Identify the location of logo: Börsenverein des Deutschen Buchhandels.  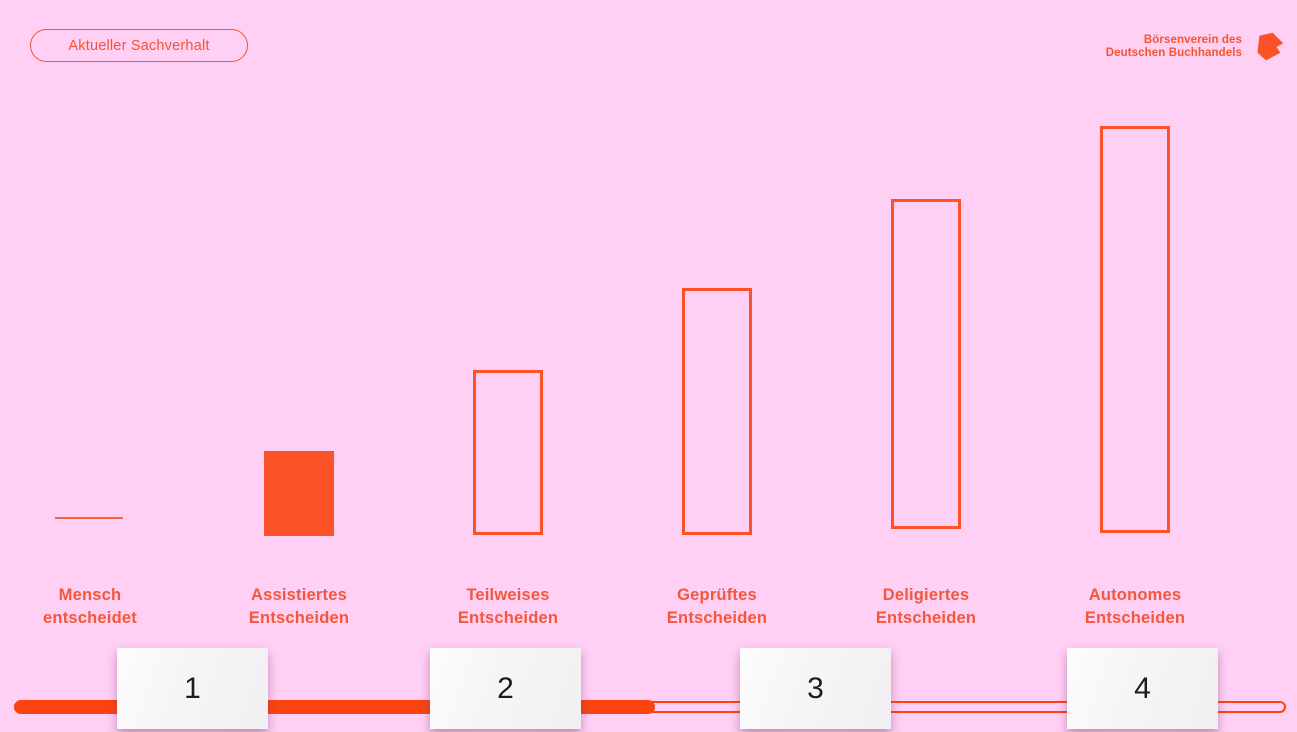
(1196, 47).